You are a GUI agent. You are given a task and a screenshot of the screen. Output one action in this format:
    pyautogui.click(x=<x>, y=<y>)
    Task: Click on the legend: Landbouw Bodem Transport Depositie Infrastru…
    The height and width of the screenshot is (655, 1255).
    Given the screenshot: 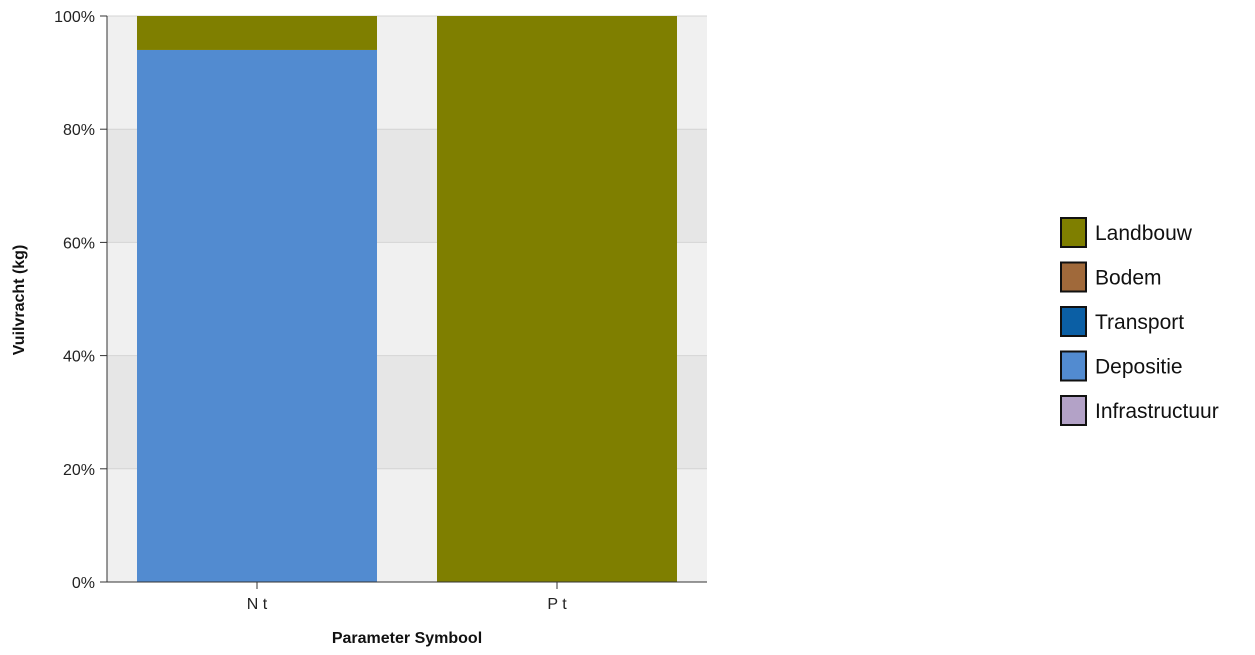 What is the action you would take?
    pyautogui.click(x=1139, y=321)
    